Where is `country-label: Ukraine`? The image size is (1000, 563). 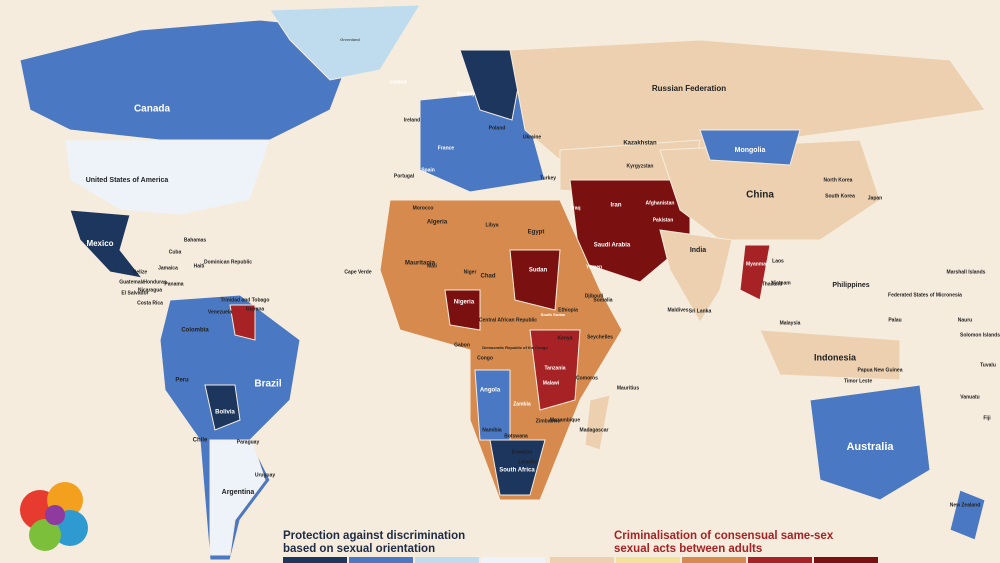
country-label: Ukraine is located at coordinates (532, 137).